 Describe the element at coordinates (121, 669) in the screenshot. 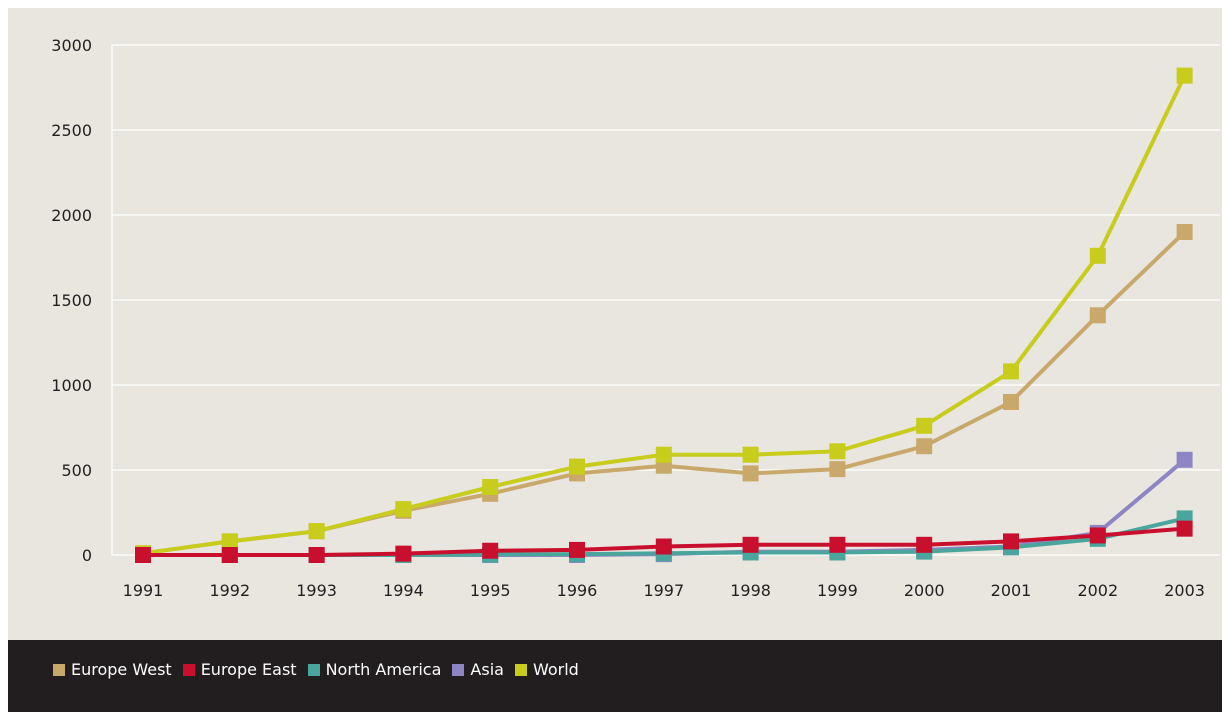

I see `legend-label: Europe West` at that location.